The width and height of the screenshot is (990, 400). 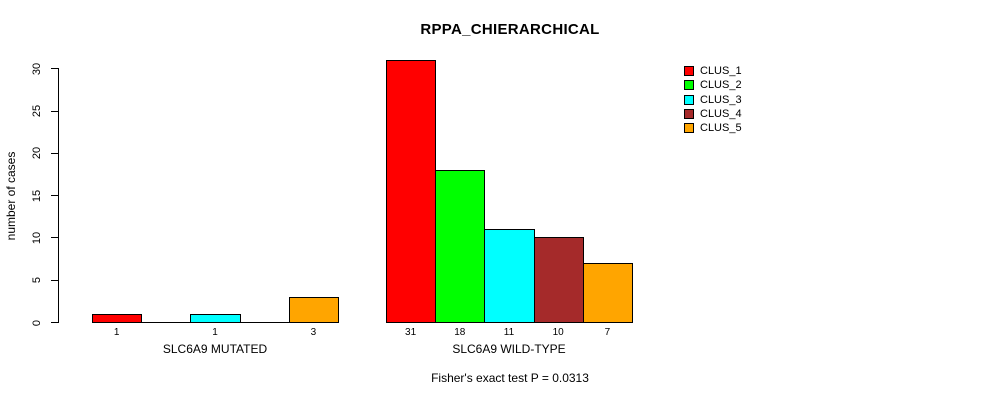 I want to click on legend-label: CLUS_3, so click(x=721, y=99).